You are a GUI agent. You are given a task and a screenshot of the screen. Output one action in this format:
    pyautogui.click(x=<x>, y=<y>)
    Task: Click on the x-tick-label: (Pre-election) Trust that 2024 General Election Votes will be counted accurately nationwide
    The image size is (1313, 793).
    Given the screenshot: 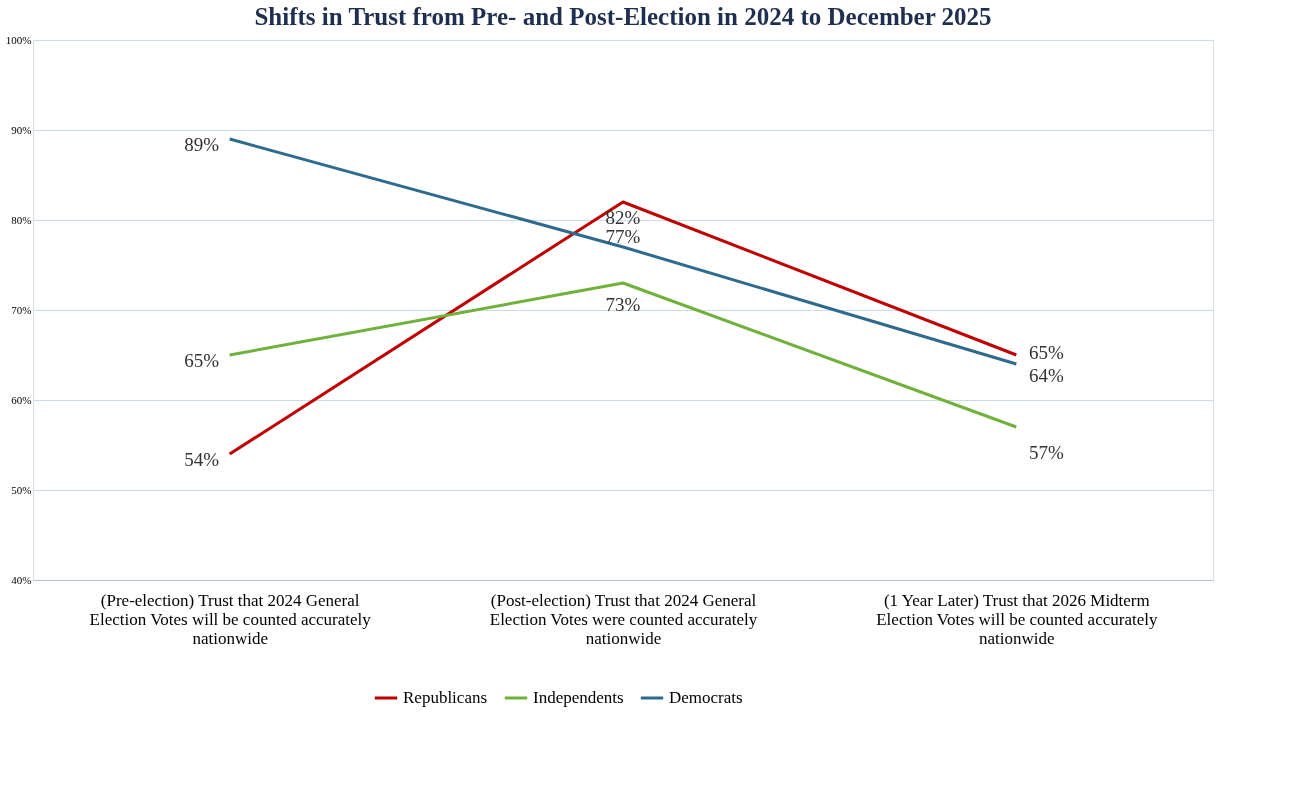 What is the action you would take?
    pyautogui.click(x=230, y=619)
    